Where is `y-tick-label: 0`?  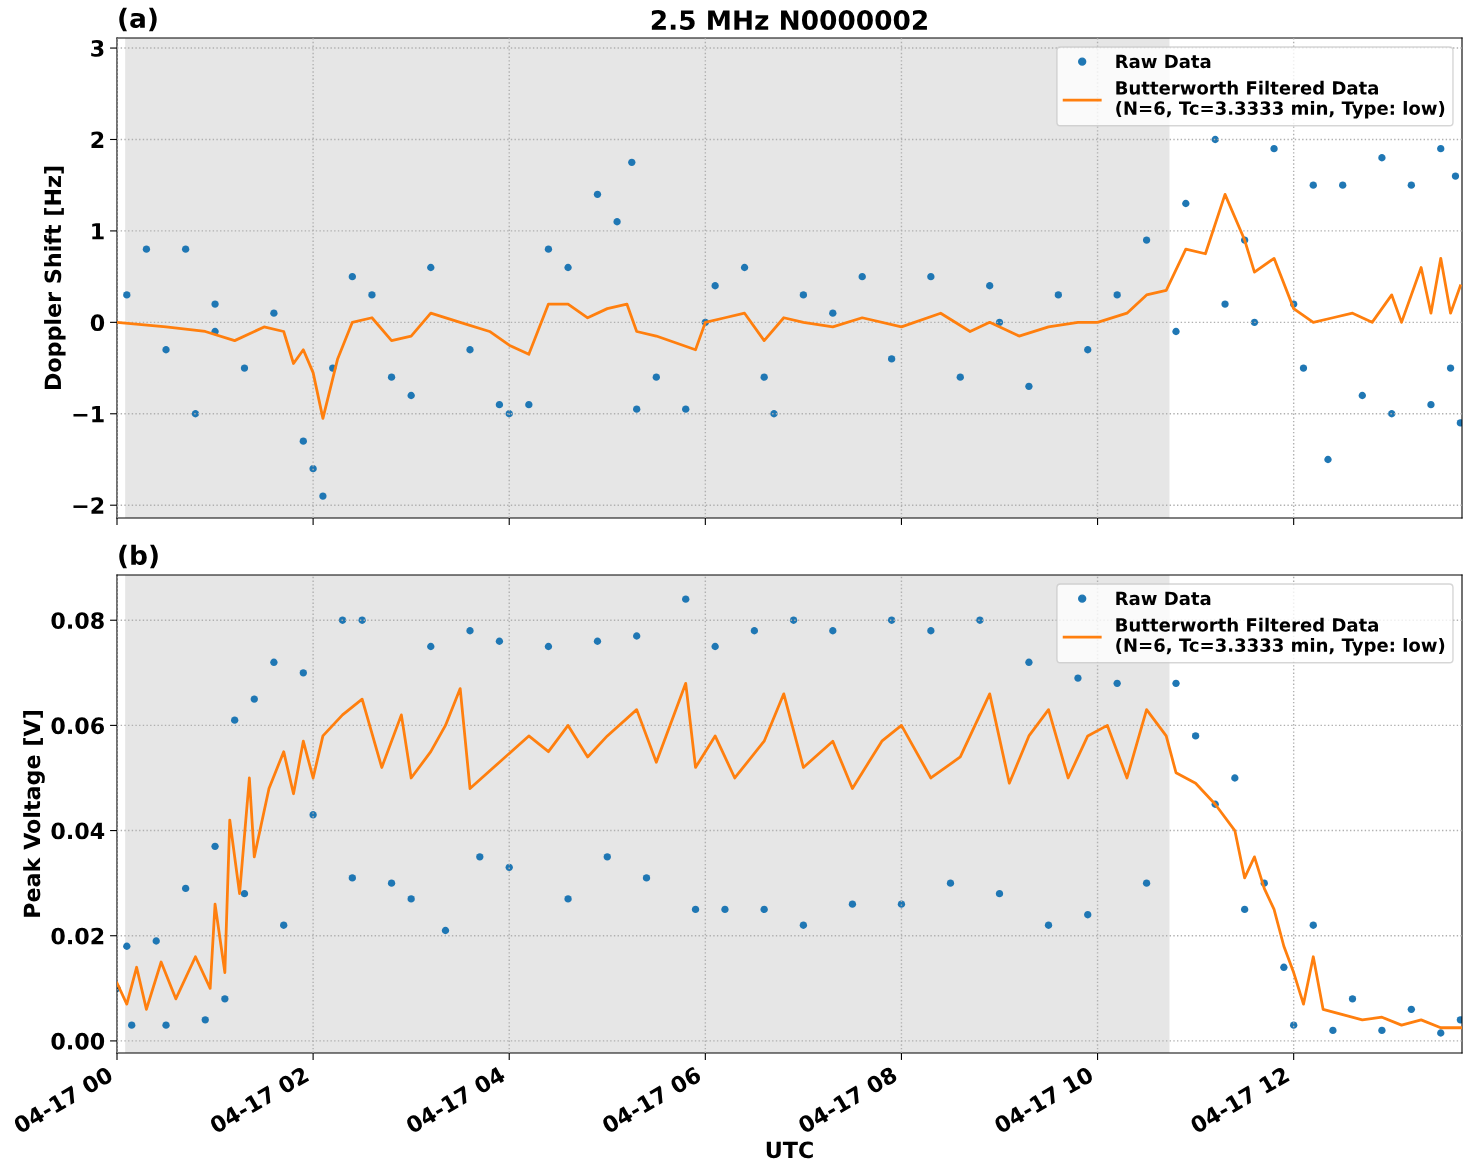 y-tick-label: 0 is located at coordinates (97, 323).